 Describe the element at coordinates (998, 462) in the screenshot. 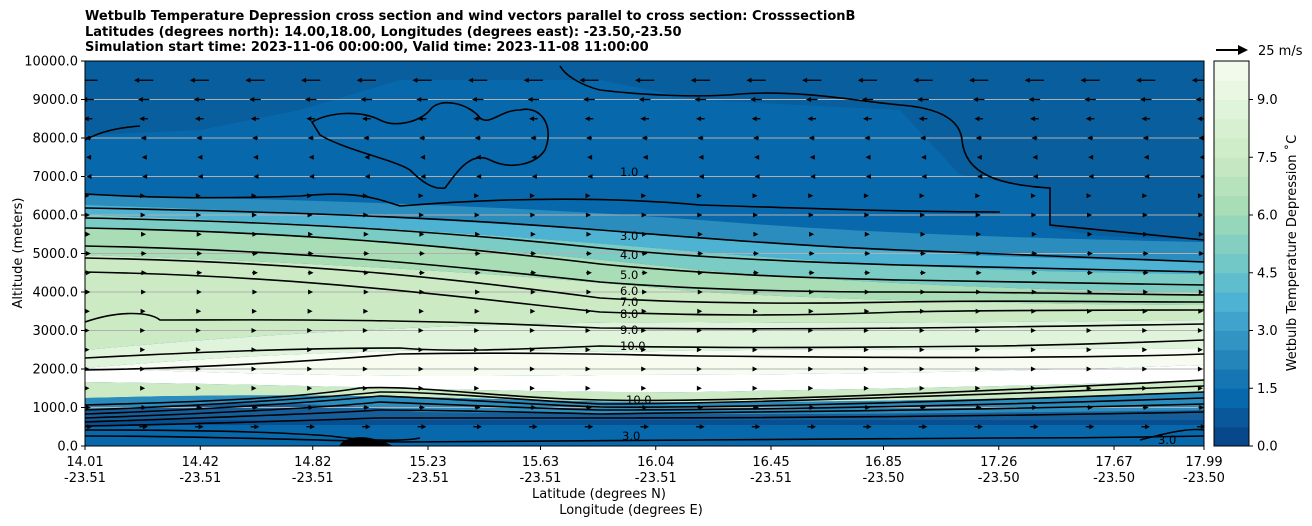

I see `x-tick-lat-label: 17.26` at that location.